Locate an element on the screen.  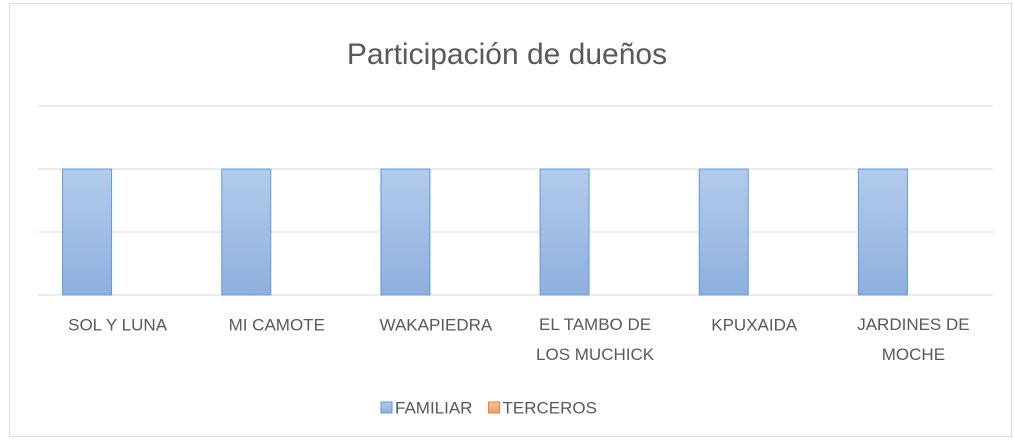
x-tick-label: SOL Y LUNA is located at coordinates (118, 324).